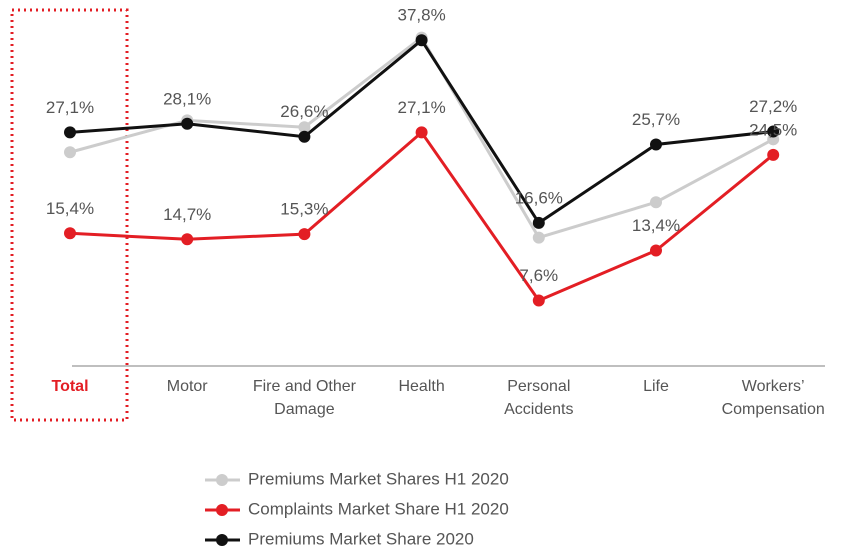 This screenshot has width=866, height=553. What do you see at coordinates (361, 538) in the screenshot?
I see `legend-label: Premiums Market Share 2020` at bounding box center [361, 538].